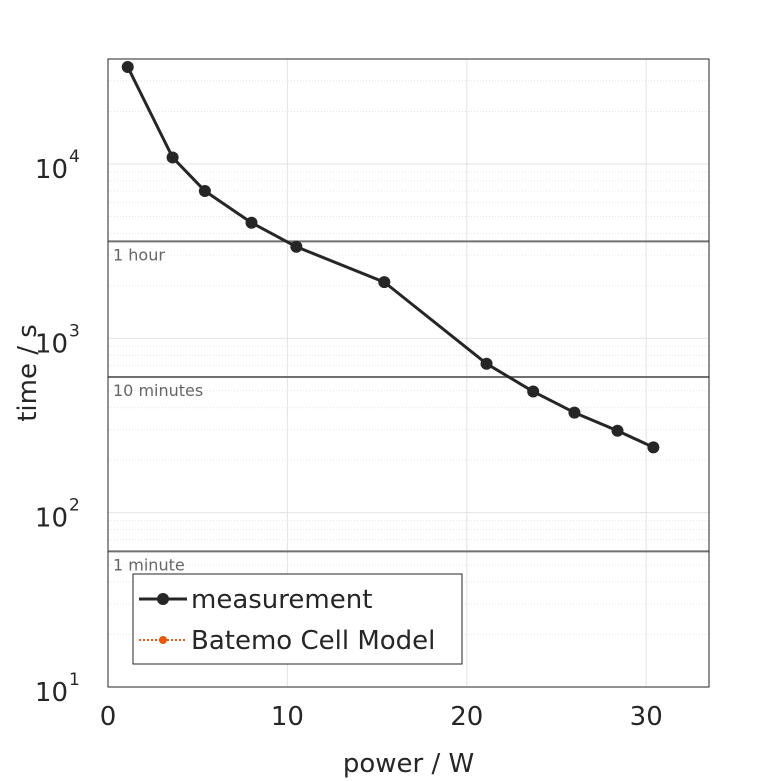  Describe the element at coordinates (466, 717) in the screenshot. I see `x-tick-label: 20` at that location.